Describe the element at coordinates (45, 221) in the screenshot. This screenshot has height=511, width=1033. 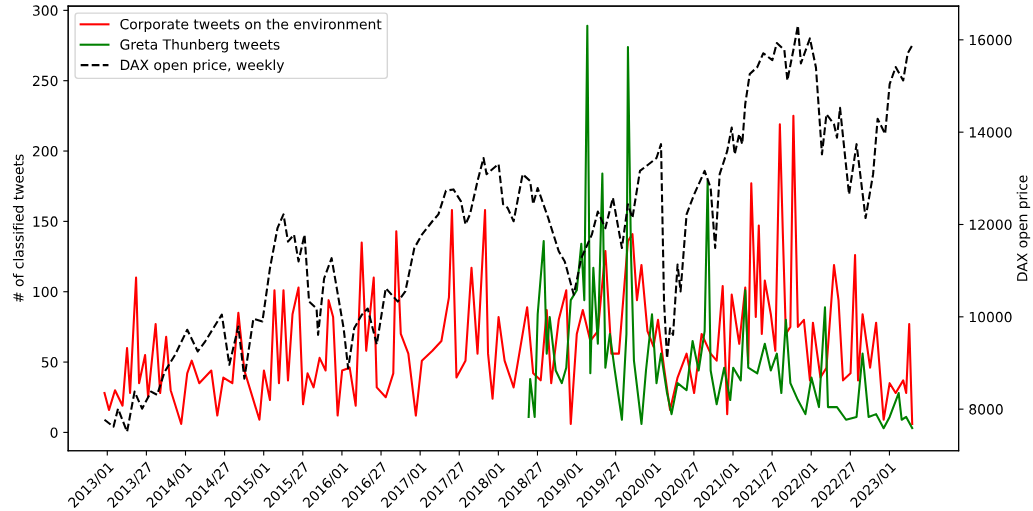
I see `y-tick-label: 150` at that location.